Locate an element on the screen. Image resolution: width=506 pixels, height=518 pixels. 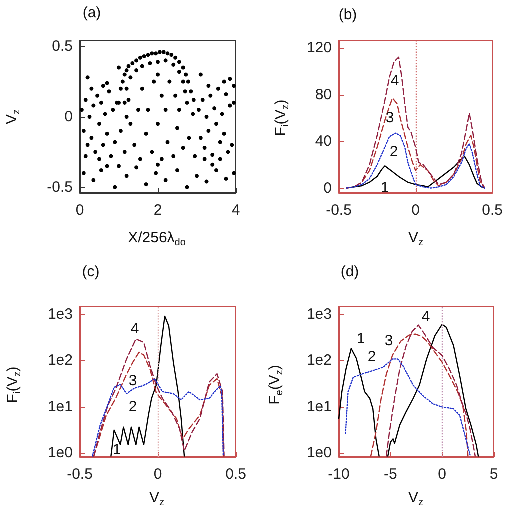
x-tick-label: -5 is located at coordinates (391, 474).